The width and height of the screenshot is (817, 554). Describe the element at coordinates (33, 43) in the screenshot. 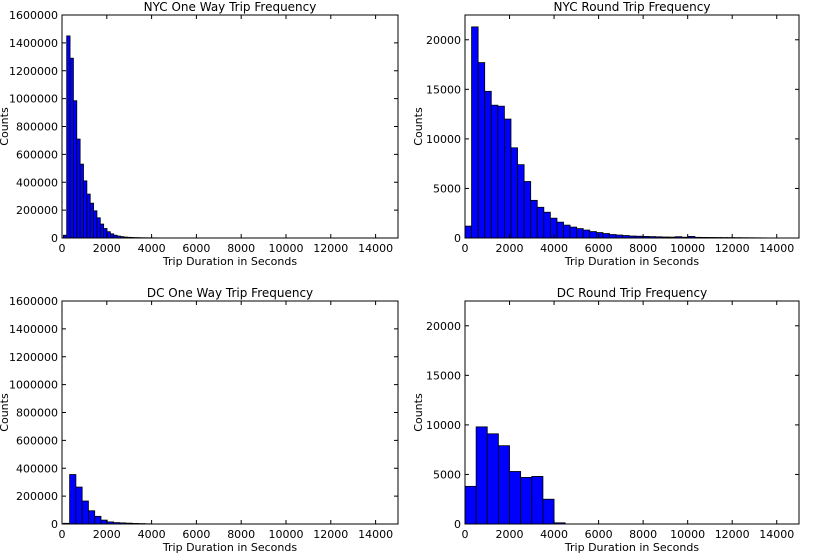

I see `nyc-one-way-y-tick-label: 1400000` at that location.